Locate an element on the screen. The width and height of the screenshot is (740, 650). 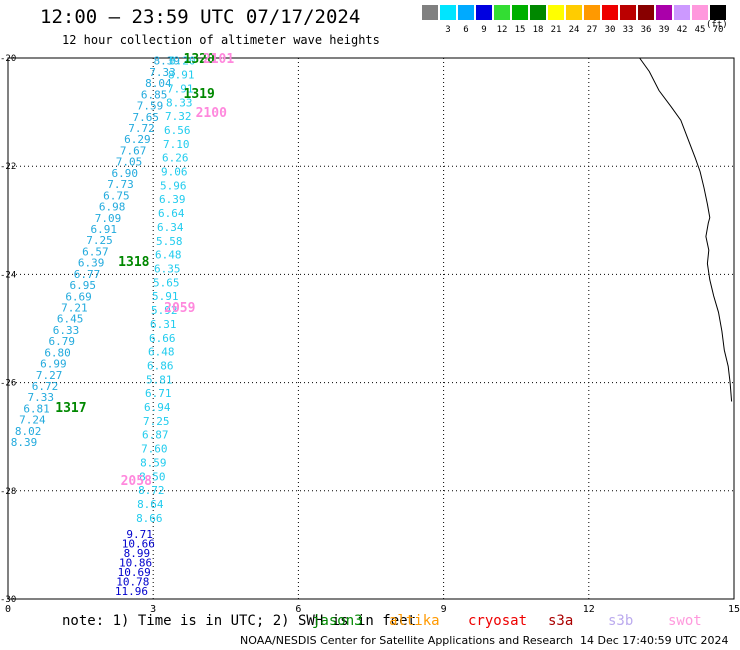
legend-label: 9 is located at coordinates (484, 30).